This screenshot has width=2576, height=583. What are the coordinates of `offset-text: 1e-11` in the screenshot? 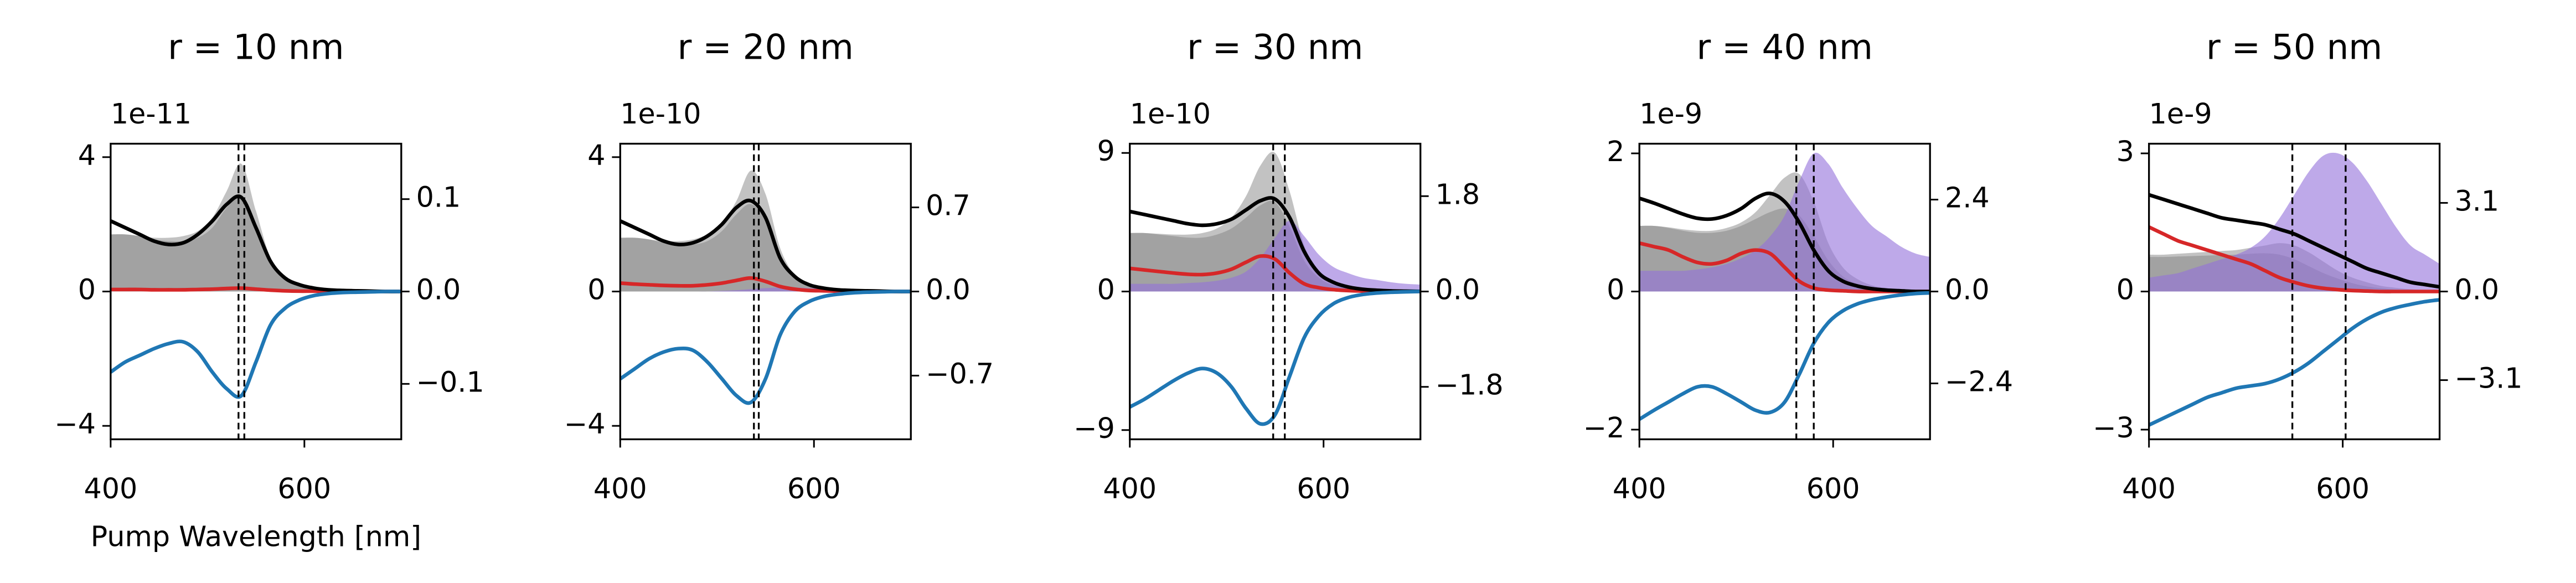 It's located at (151, 113).